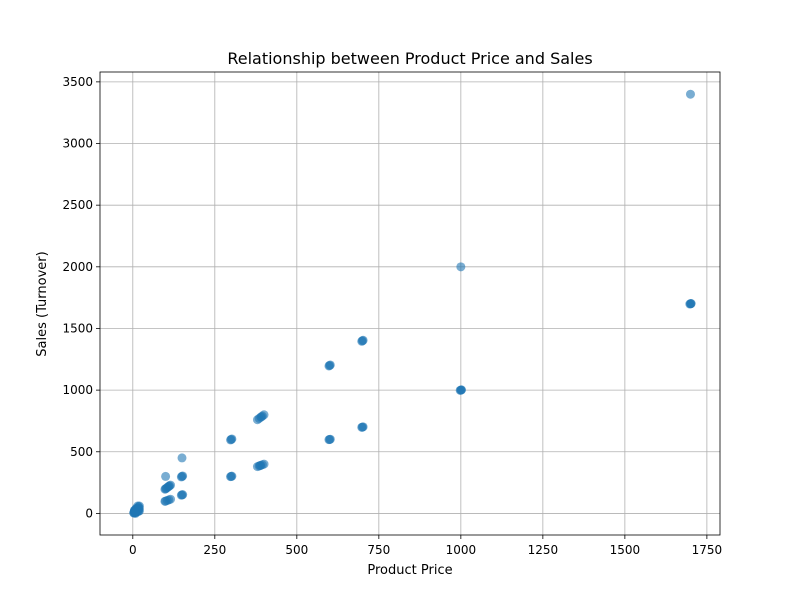 The width and height of the screenshot is (800, 600). What do you see at coordinates (77, 144) in the screenshot?
I see `y-tick-label: 3000` at bounding box center [77, 144].